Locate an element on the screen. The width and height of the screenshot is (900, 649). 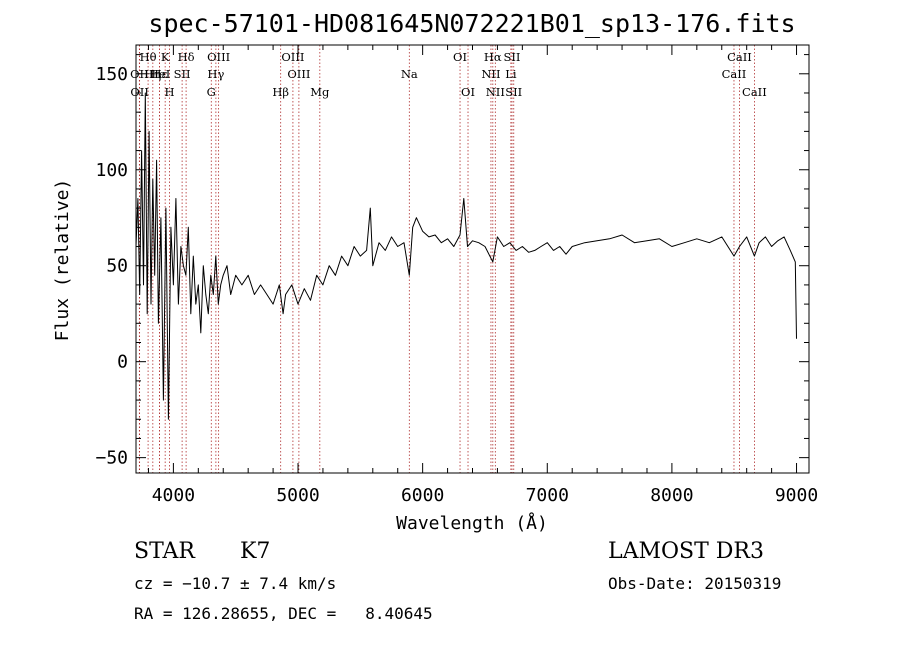
y-tick-label: −50 is located at coordinates (111, 458).